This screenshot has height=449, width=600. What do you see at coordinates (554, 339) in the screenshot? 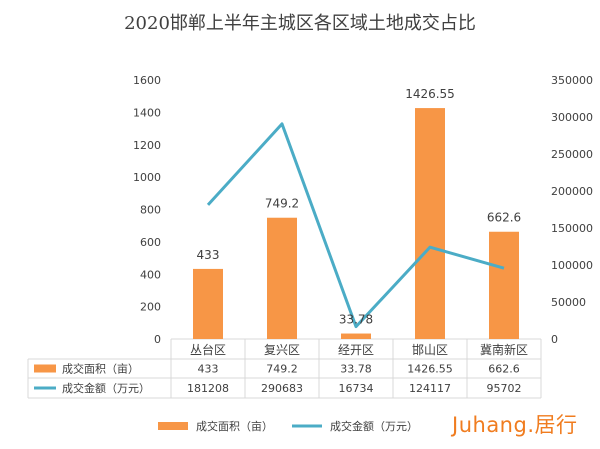
I see `right-tick-label: 0` at bounding box center [554, 339].